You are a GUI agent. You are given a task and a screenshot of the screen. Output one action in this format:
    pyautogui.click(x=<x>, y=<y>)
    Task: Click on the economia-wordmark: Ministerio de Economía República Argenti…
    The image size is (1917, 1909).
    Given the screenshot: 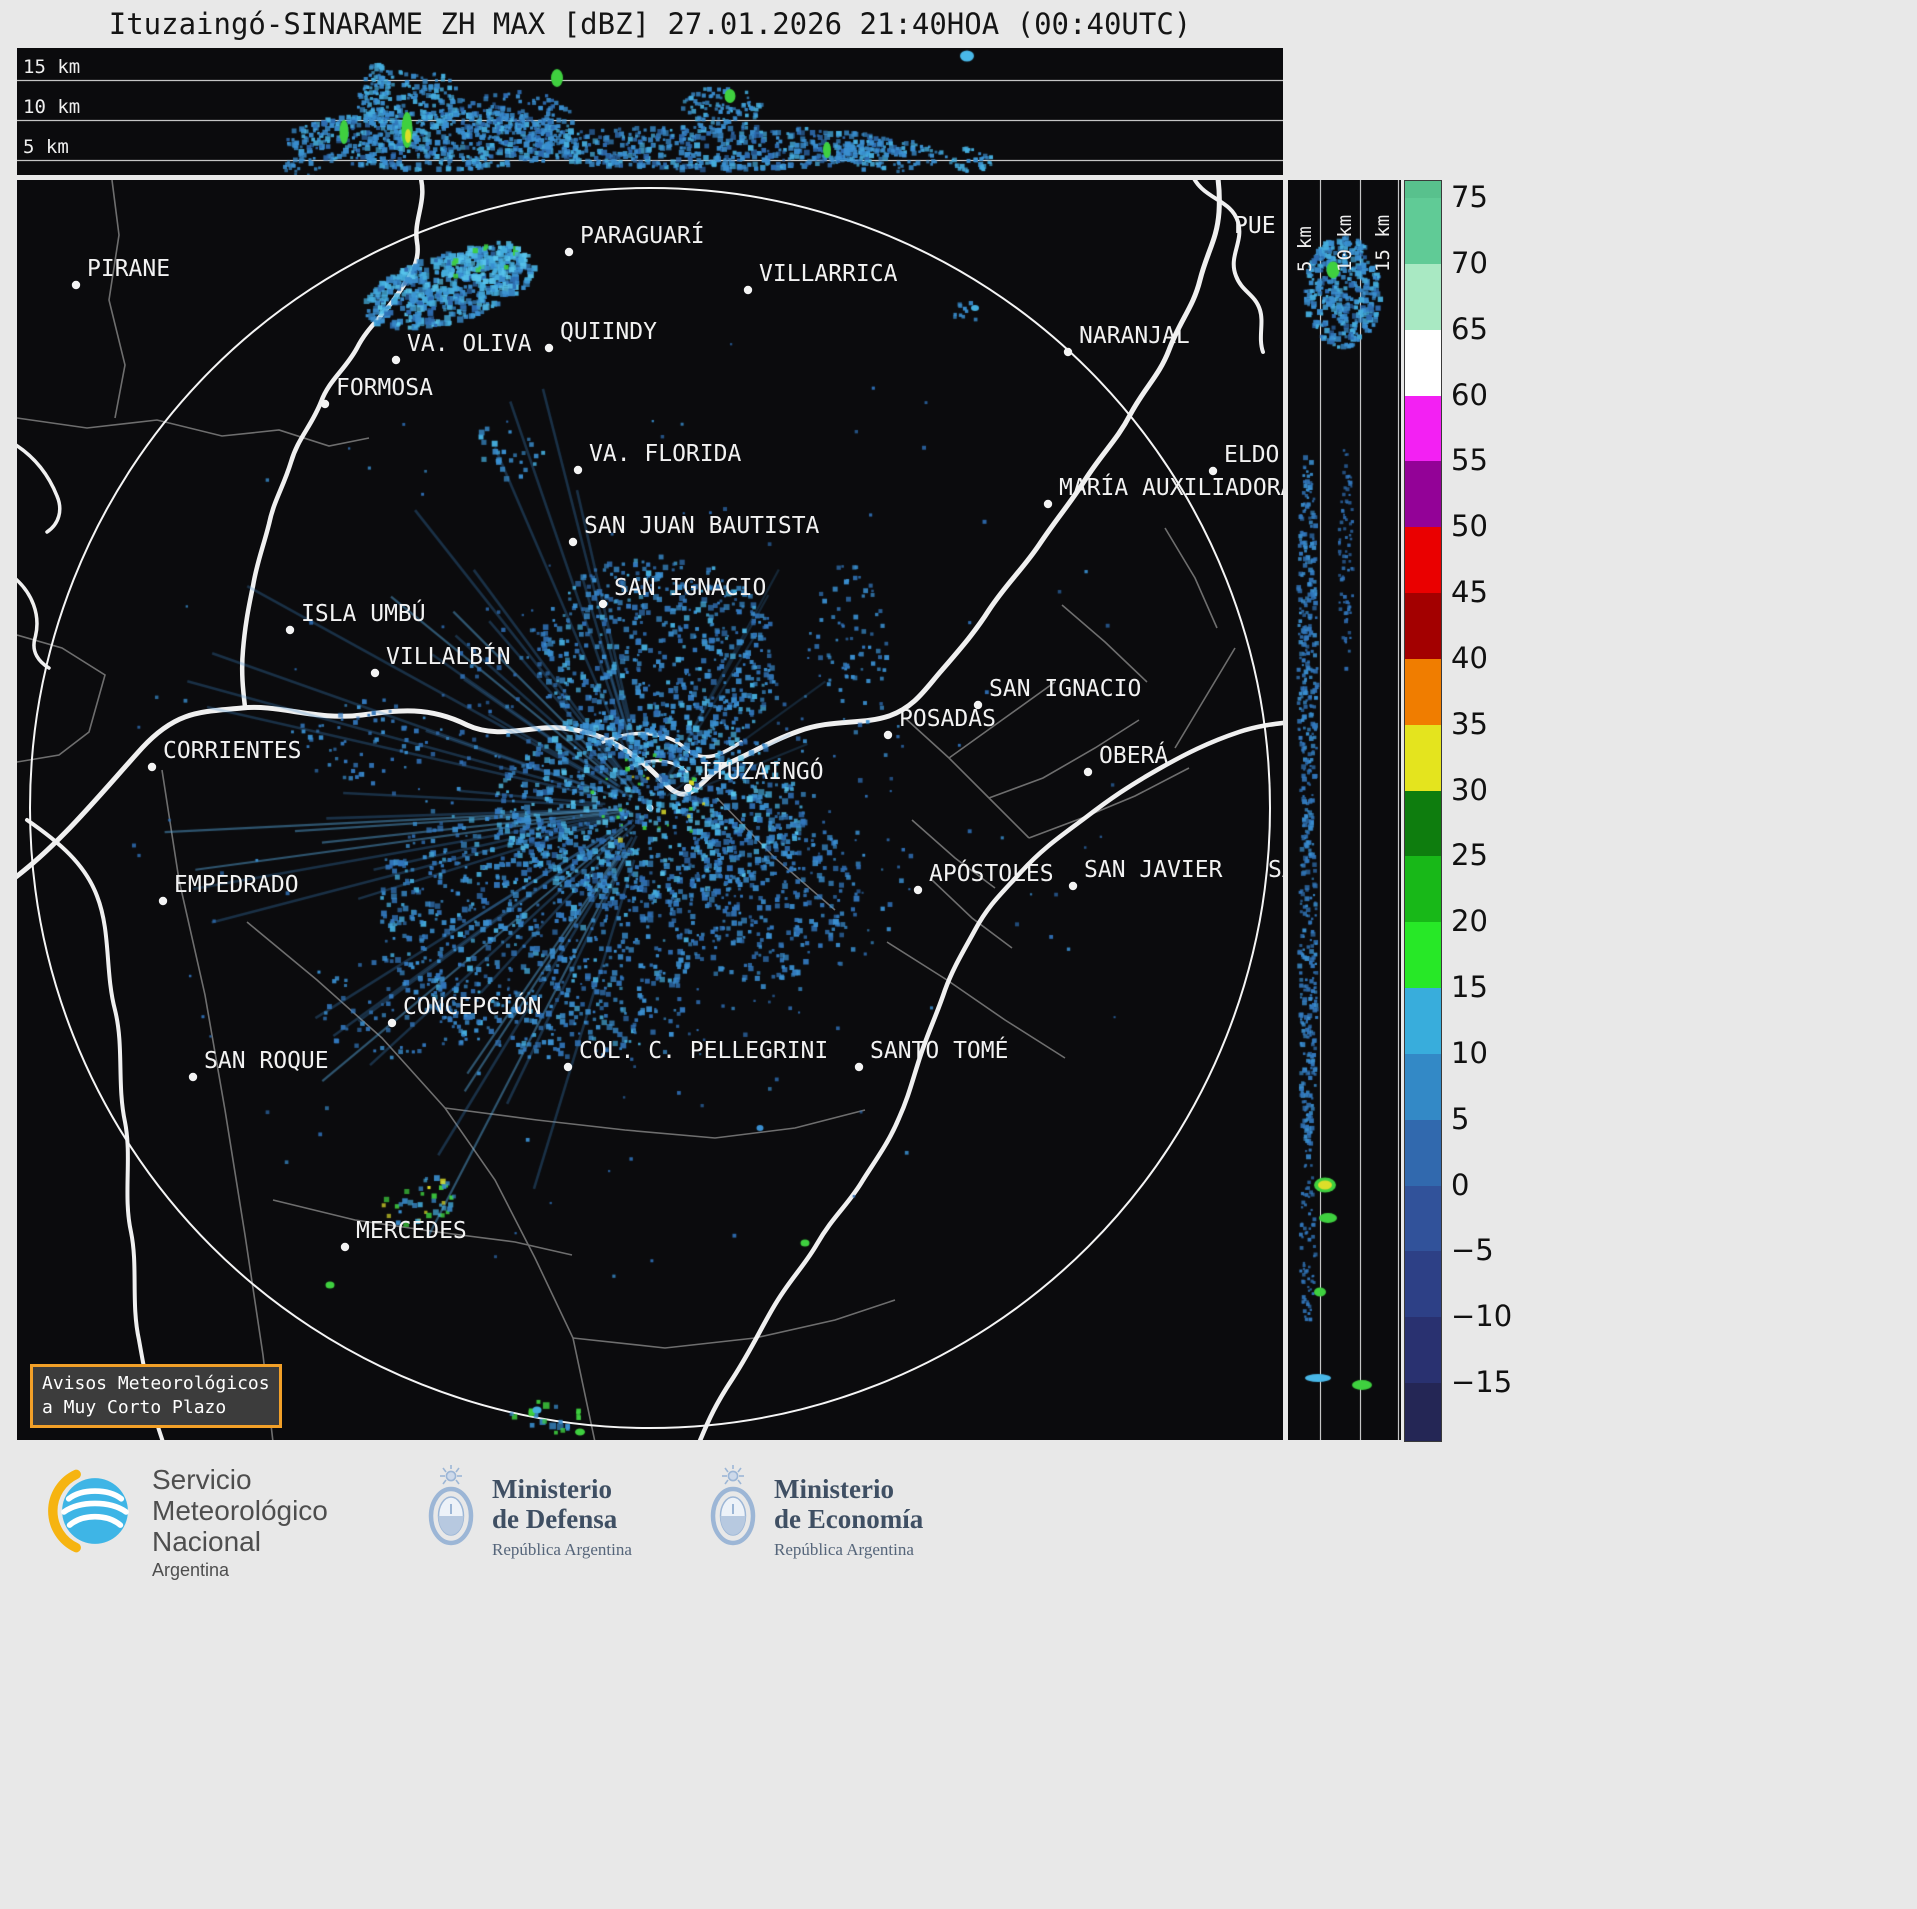 What is the action you would take?
    pyautogui.click(x=848, y=1517)
    